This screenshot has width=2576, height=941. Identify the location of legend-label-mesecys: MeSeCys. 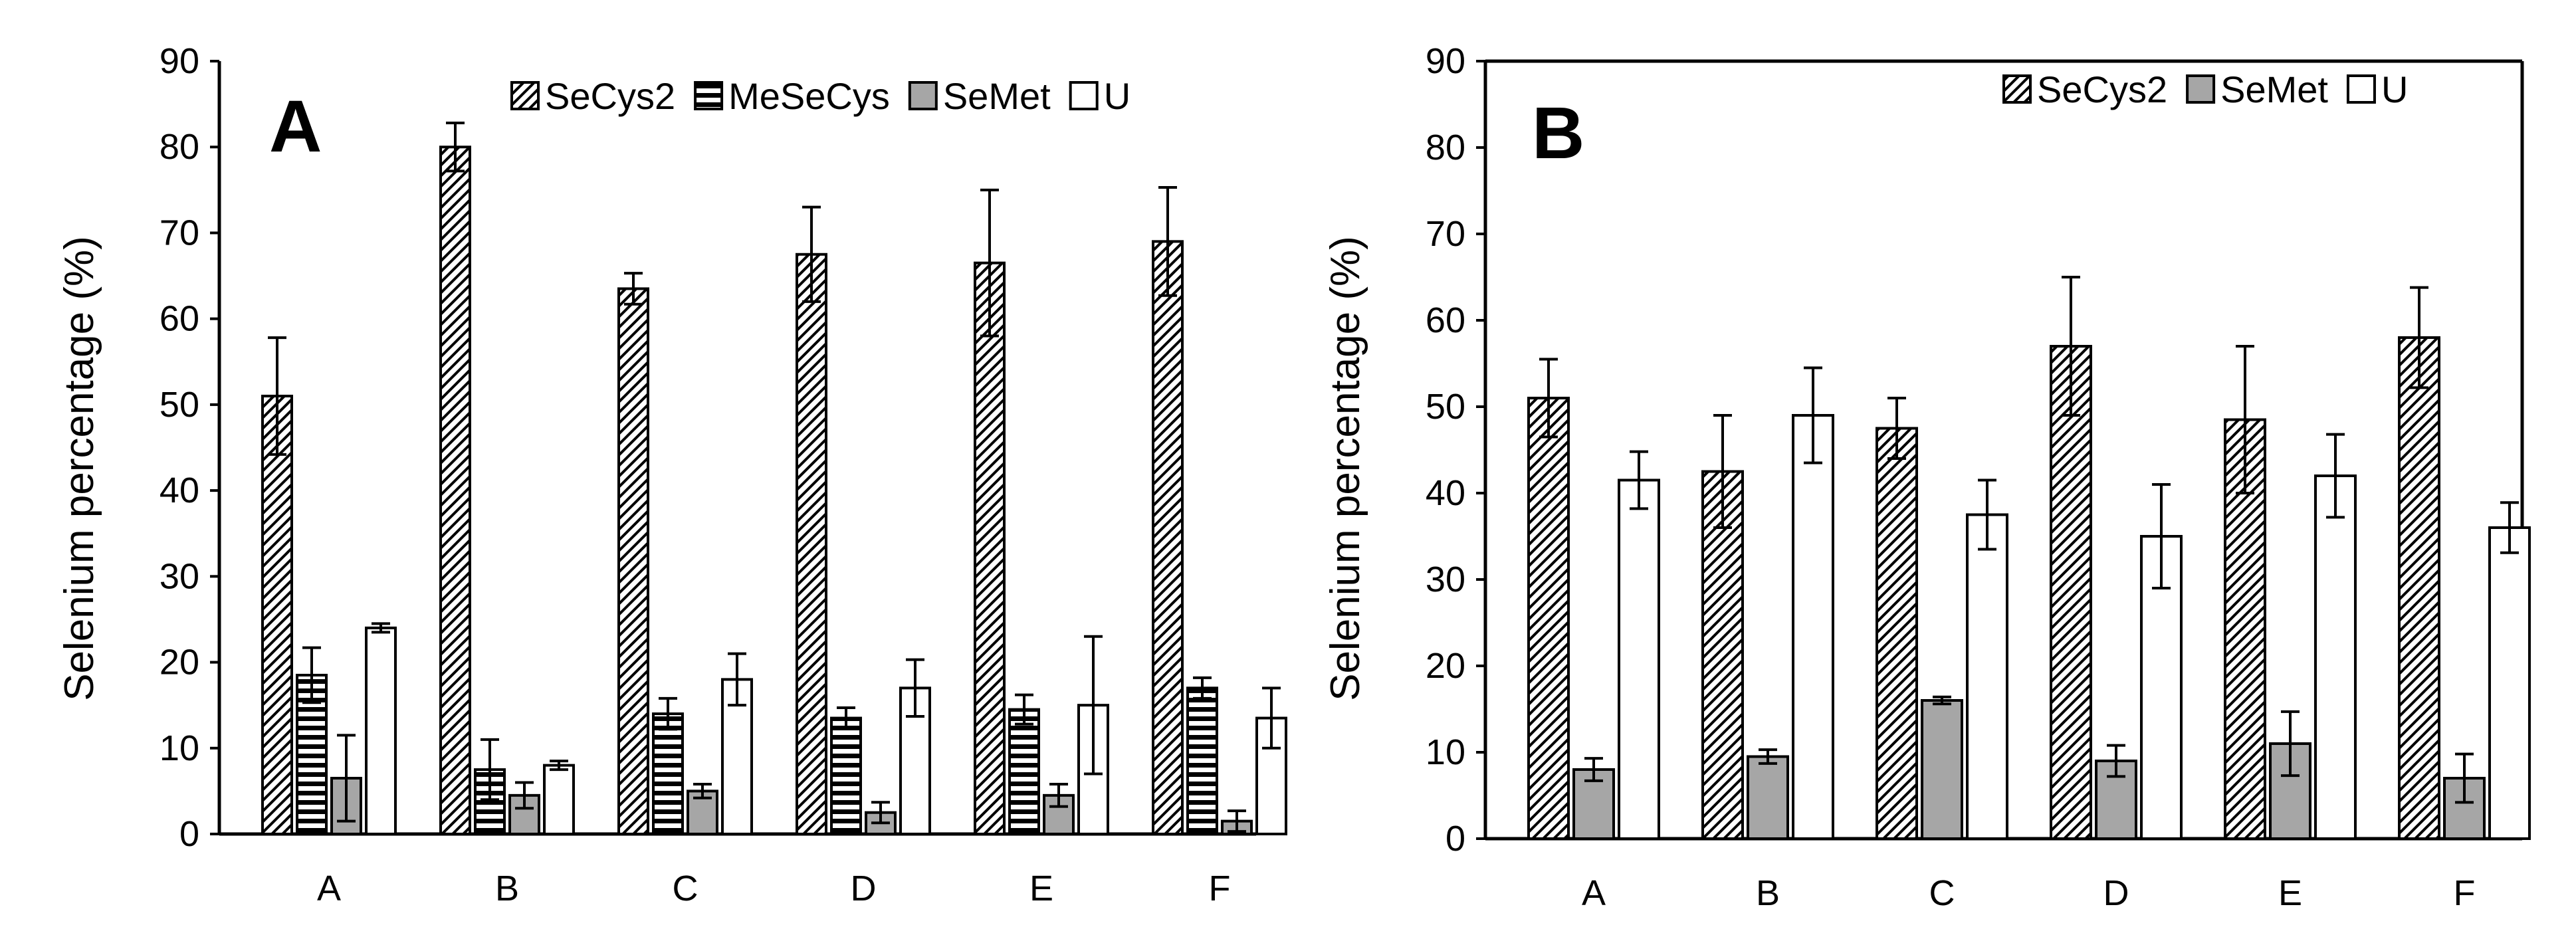
(809, 96).